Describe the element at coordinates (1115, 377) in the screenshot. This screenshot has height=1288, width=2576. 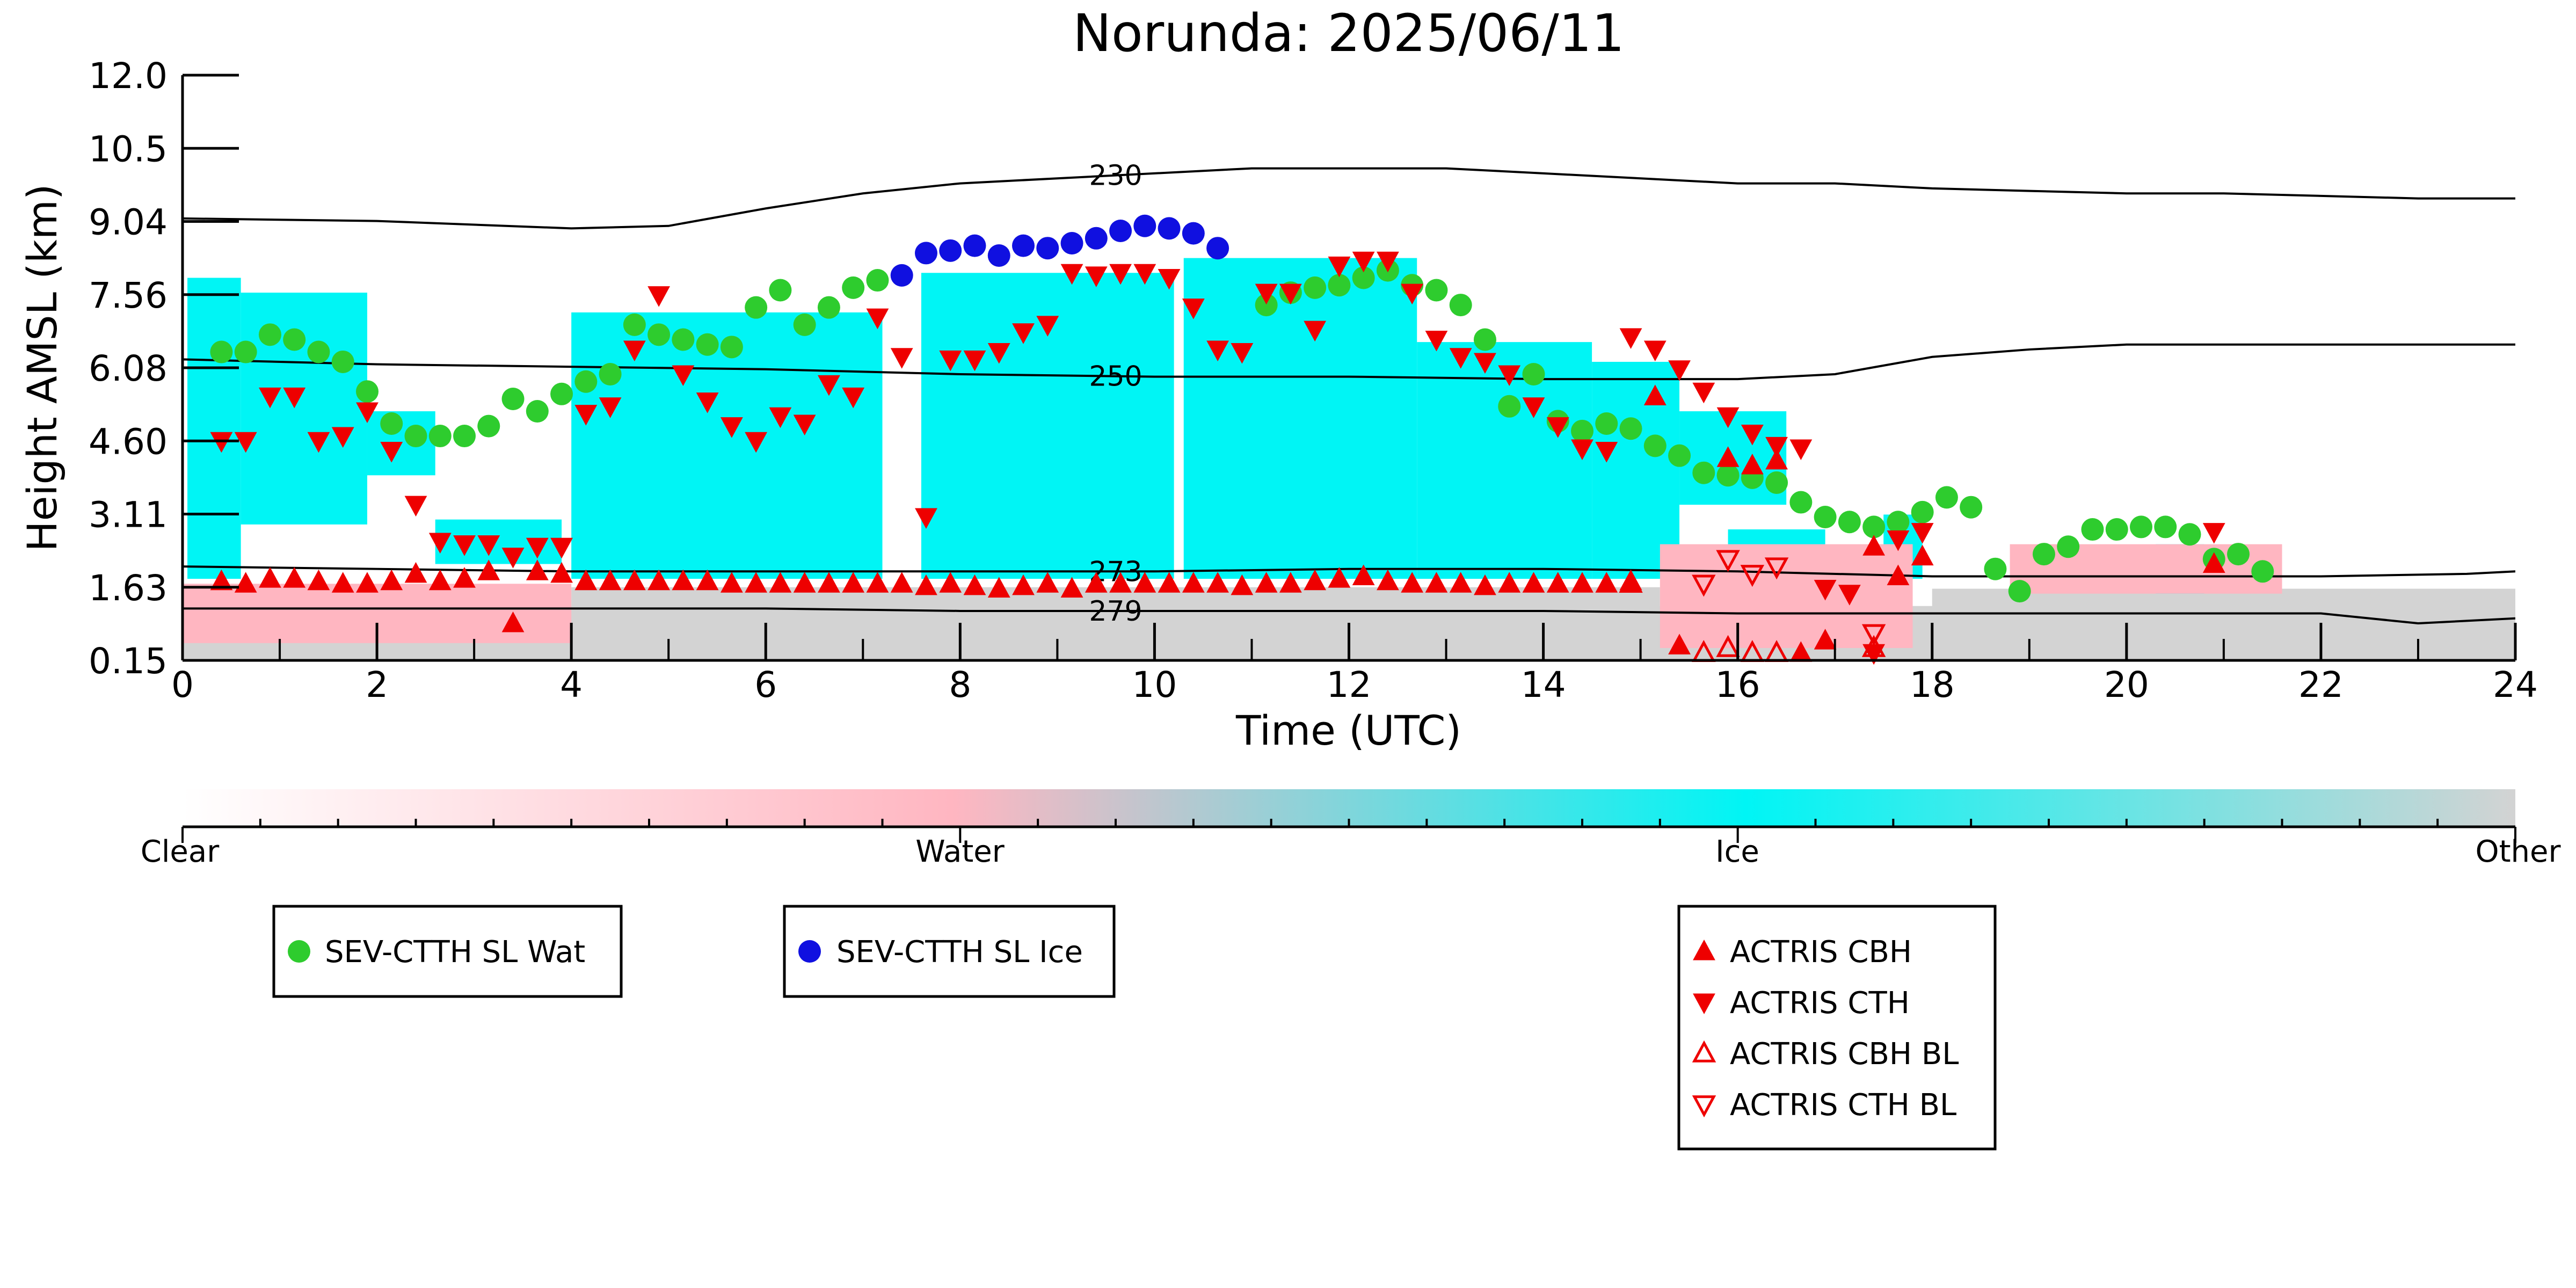
I see `contour-label-250: 250` at that location.